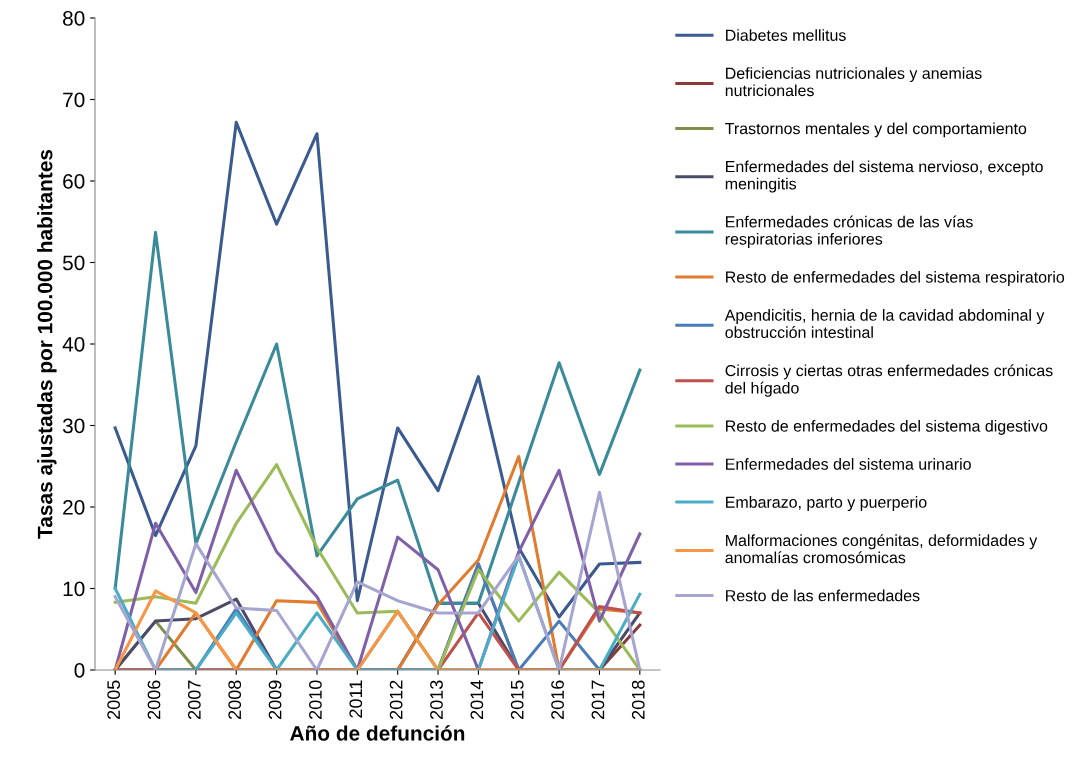  I want to click on x-tick-label: 2011, so click(356, 699).